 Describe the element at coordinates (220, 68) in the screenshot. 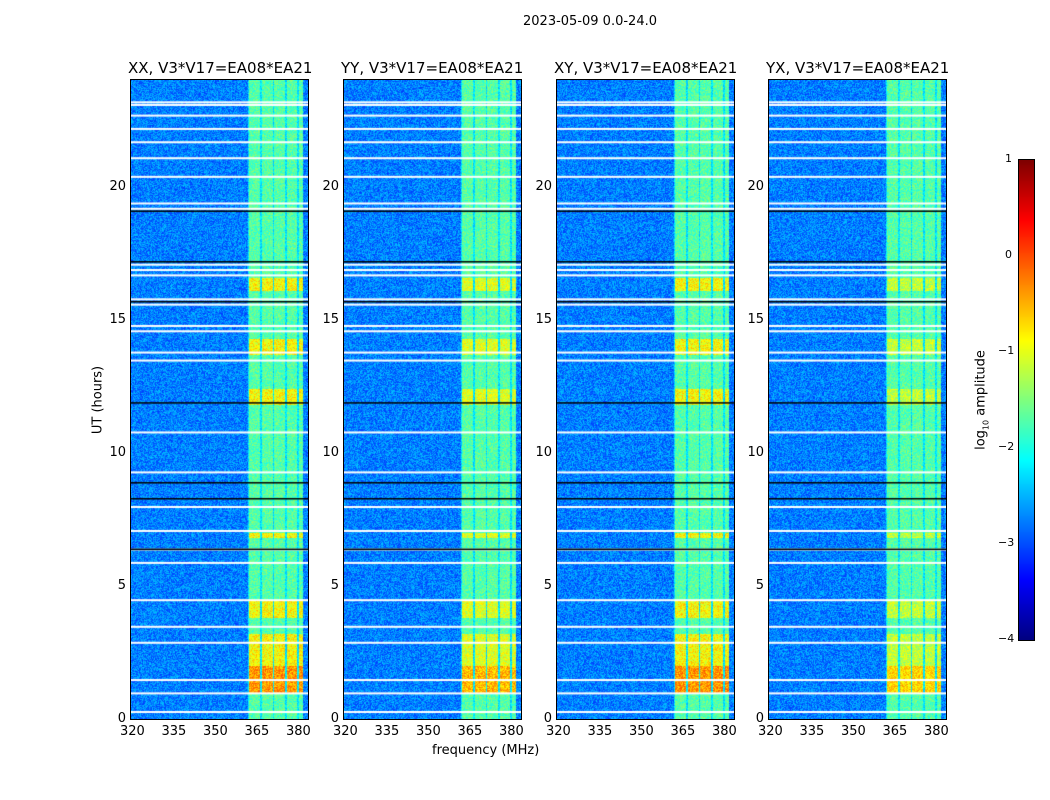

I see `panel-title: XX, V3*V17=EA08*EA21` at that location.